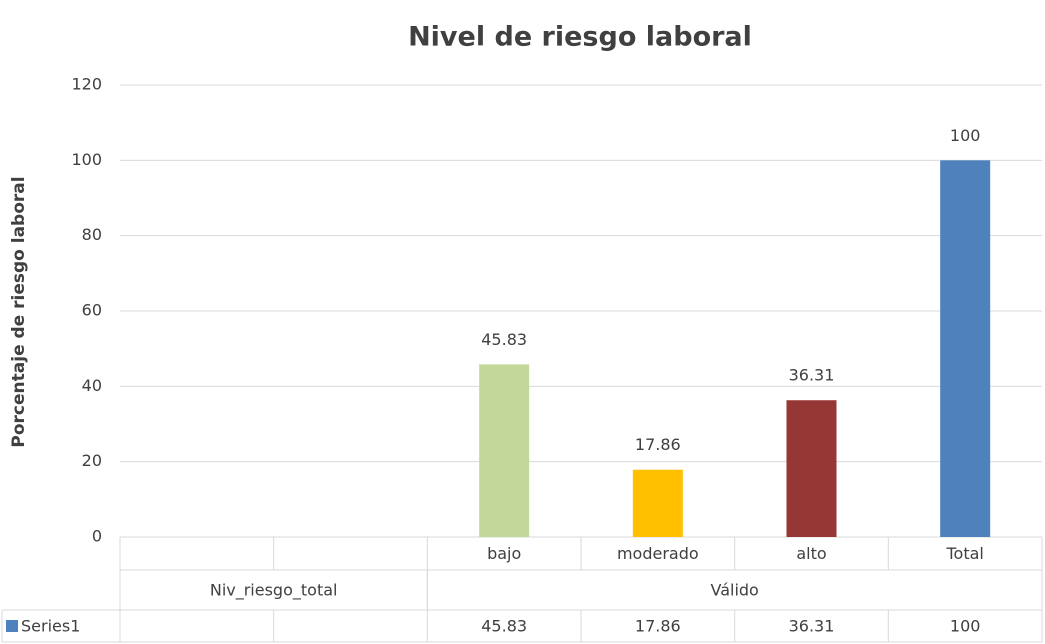 This screenshot has width=1045, height=644. Describe the element at coordinates (504, 339) in the screenshot. I see `data-label: 45.83` at that location.